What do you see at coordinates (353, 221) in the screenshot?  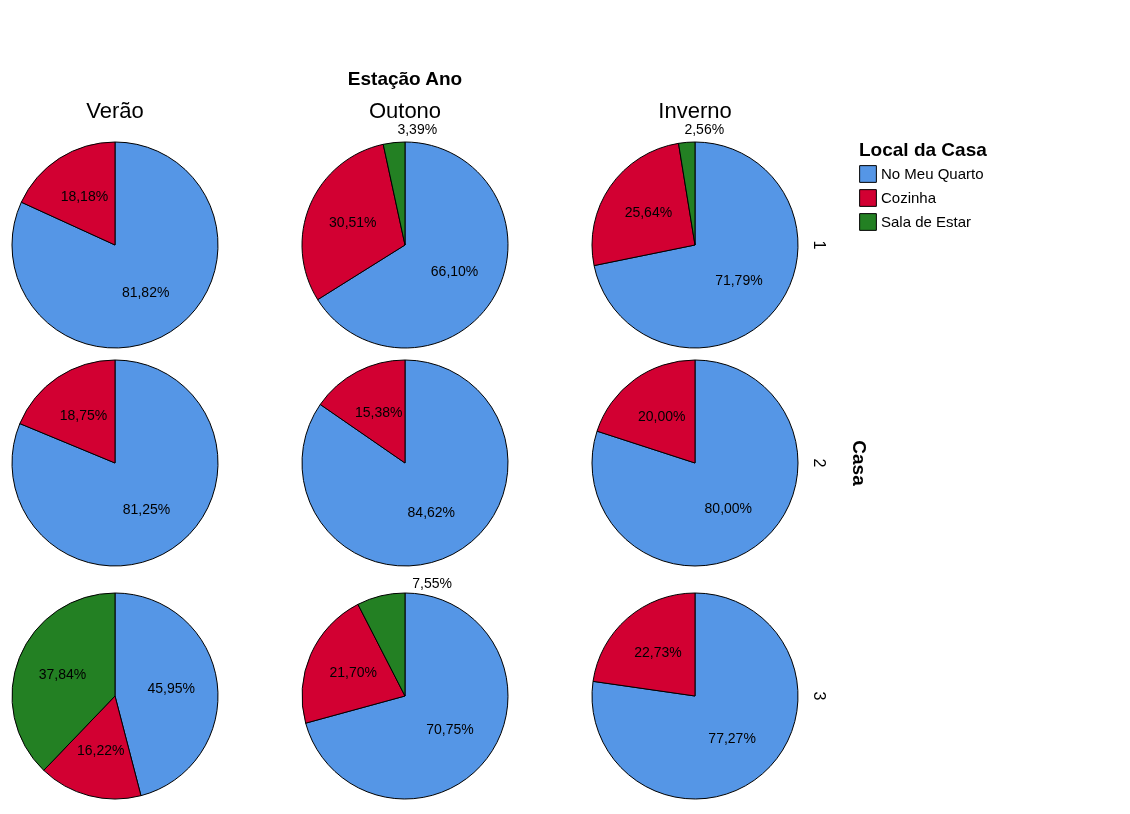 I see `data-label: 30,51%` at bounding box center [353, 221].